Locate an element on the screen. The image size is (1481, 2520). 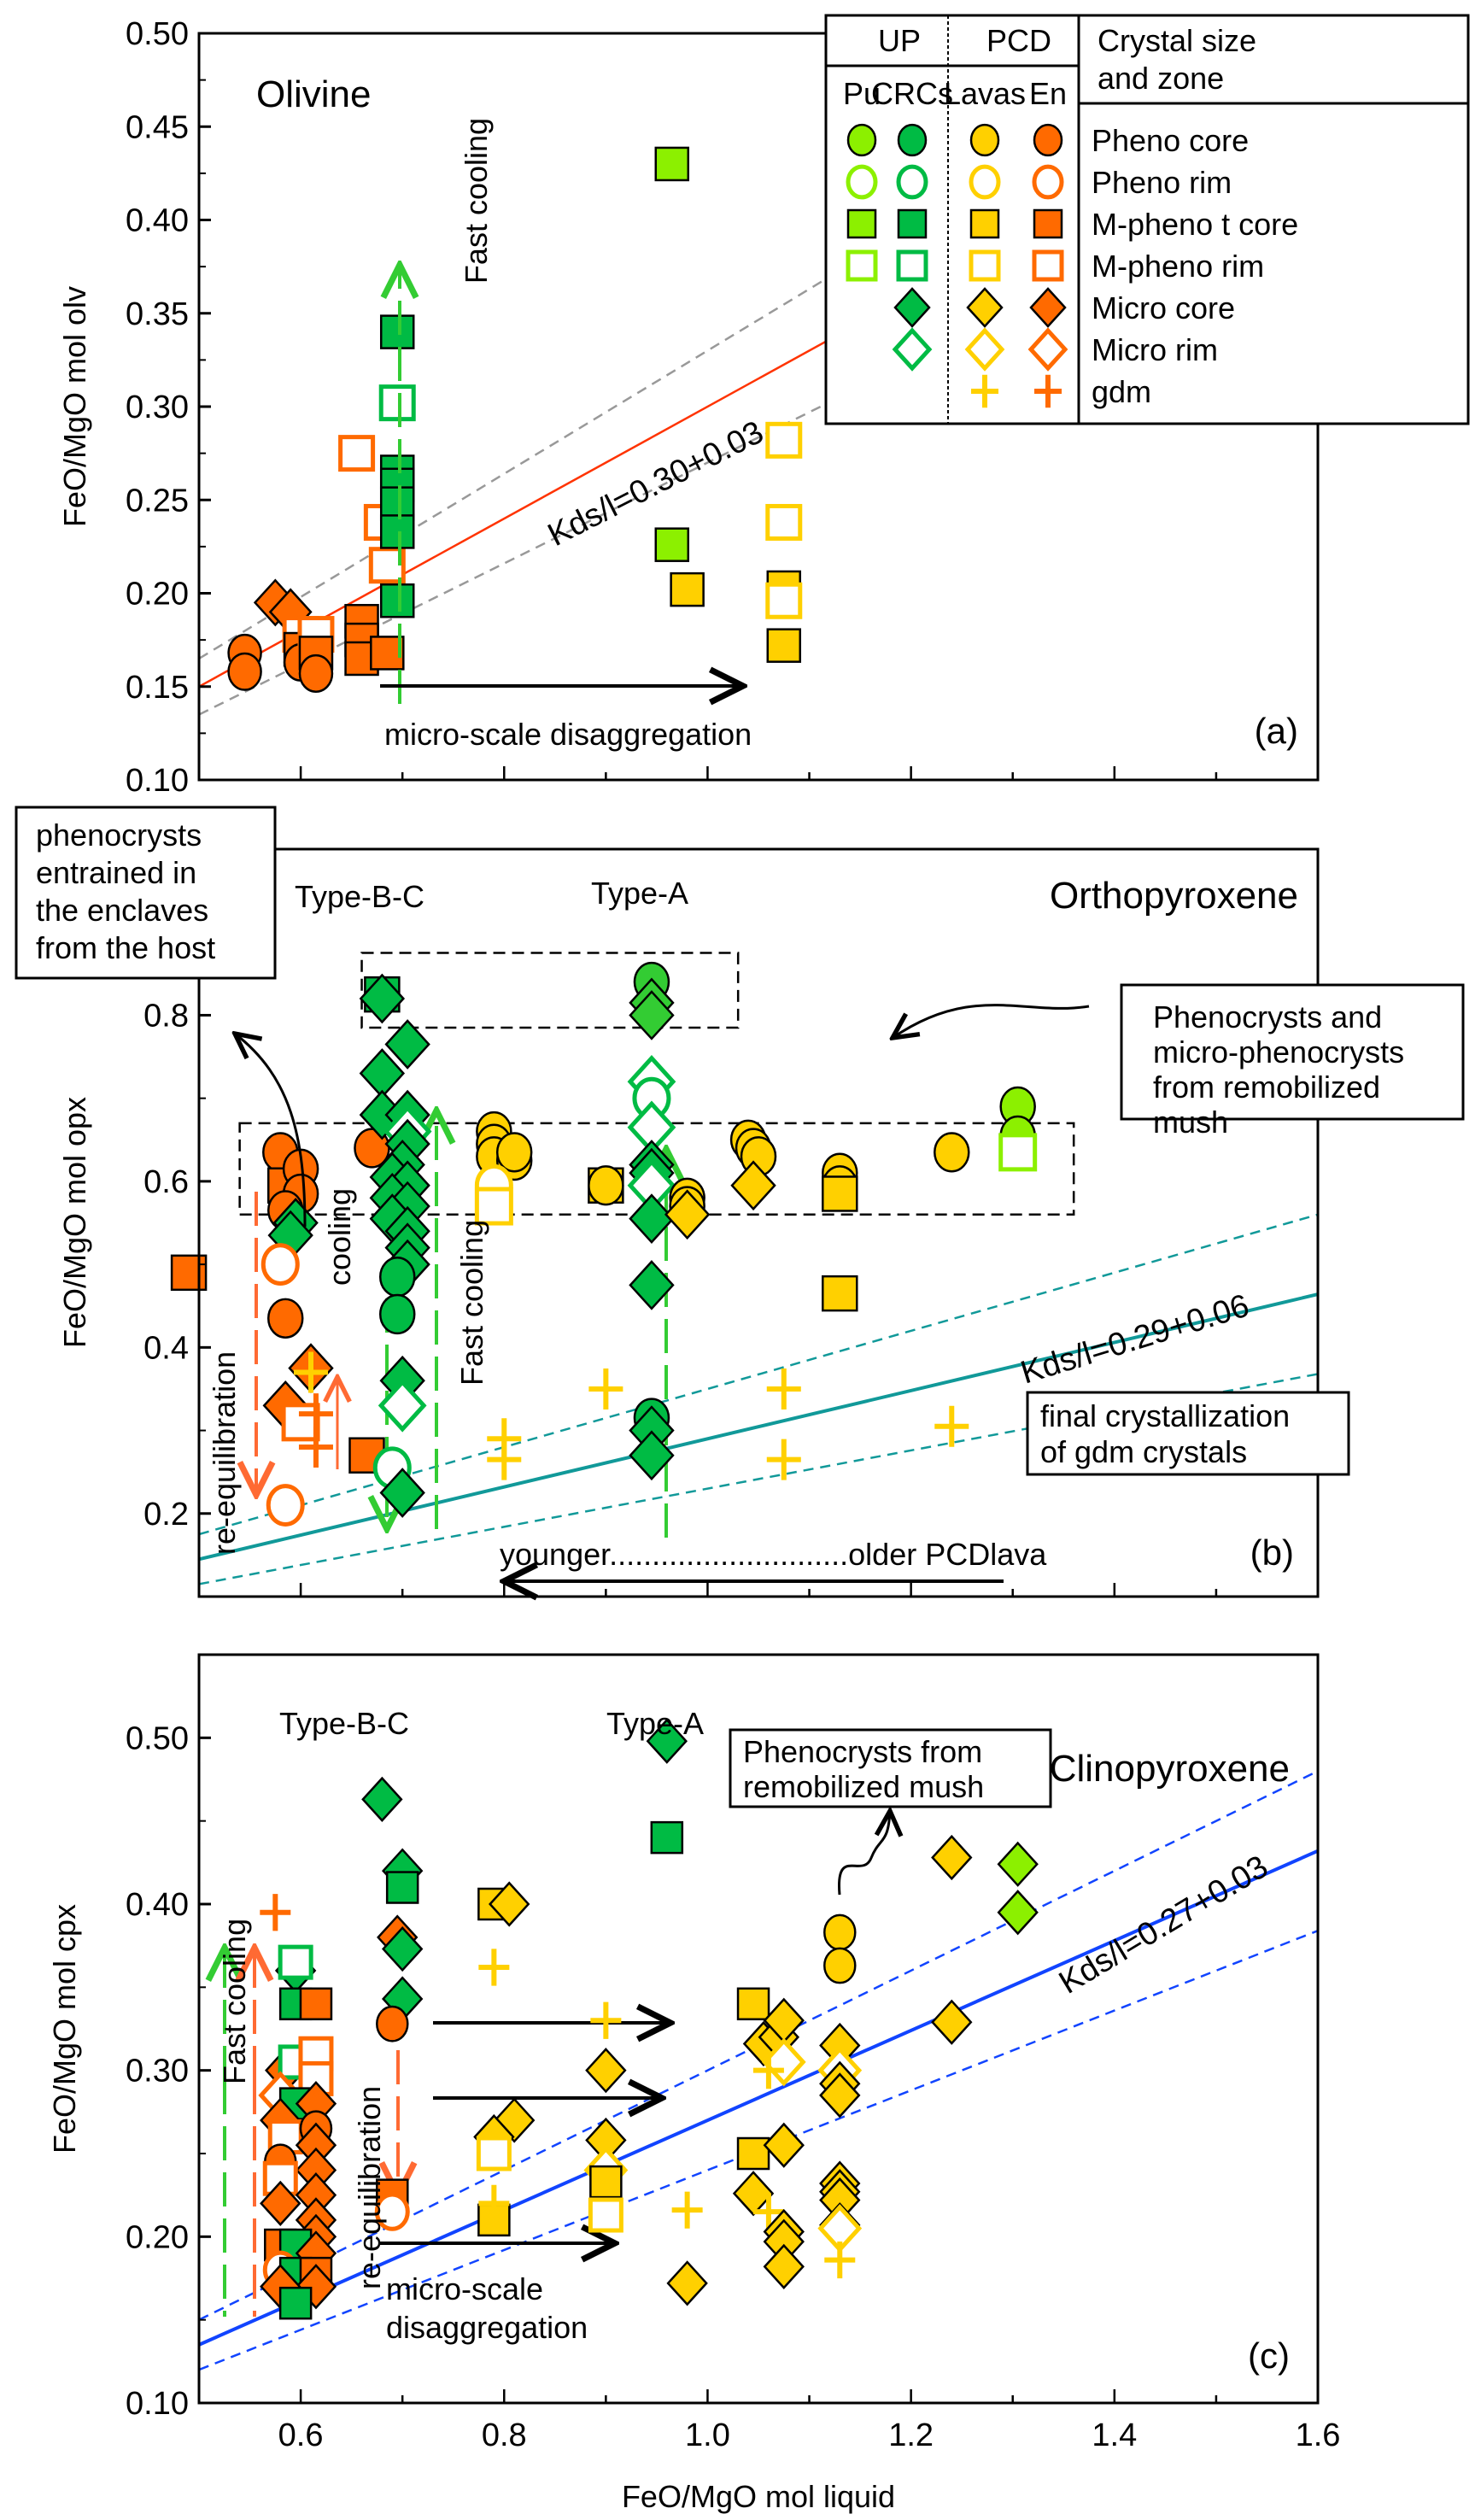
annotation-host-line2: entrained in is located at coordinates (116, 872).